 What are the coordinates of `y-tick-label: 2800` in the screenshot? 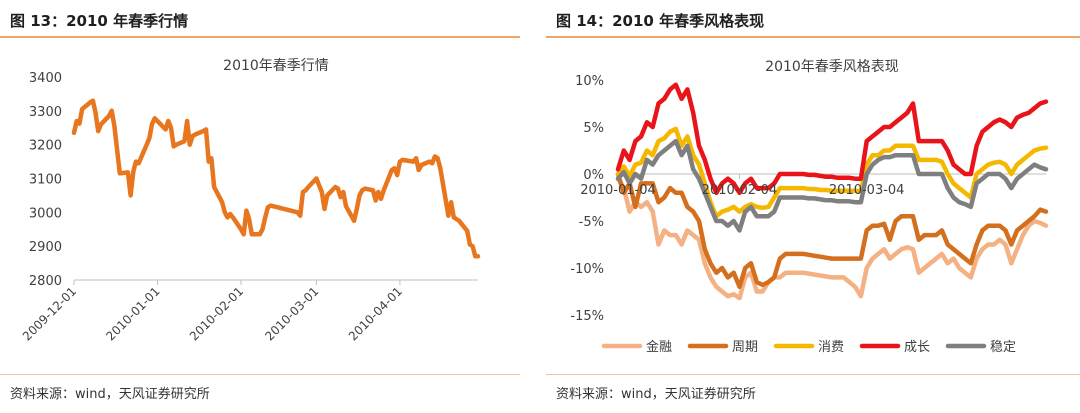 It's located at (45, 281).